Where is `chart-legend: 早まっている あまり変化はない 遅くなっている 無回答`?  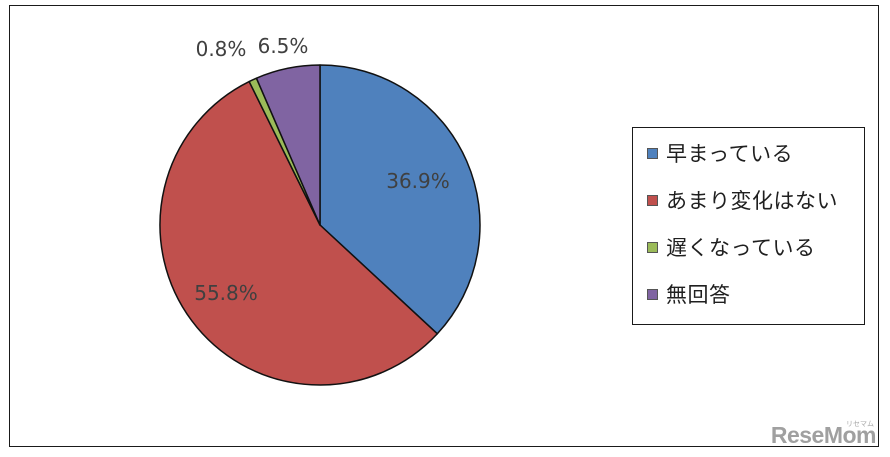 chart-legend: 早まっている あまり変化はない 遅くなっている 無回答 is located at coordinates (748, 226).